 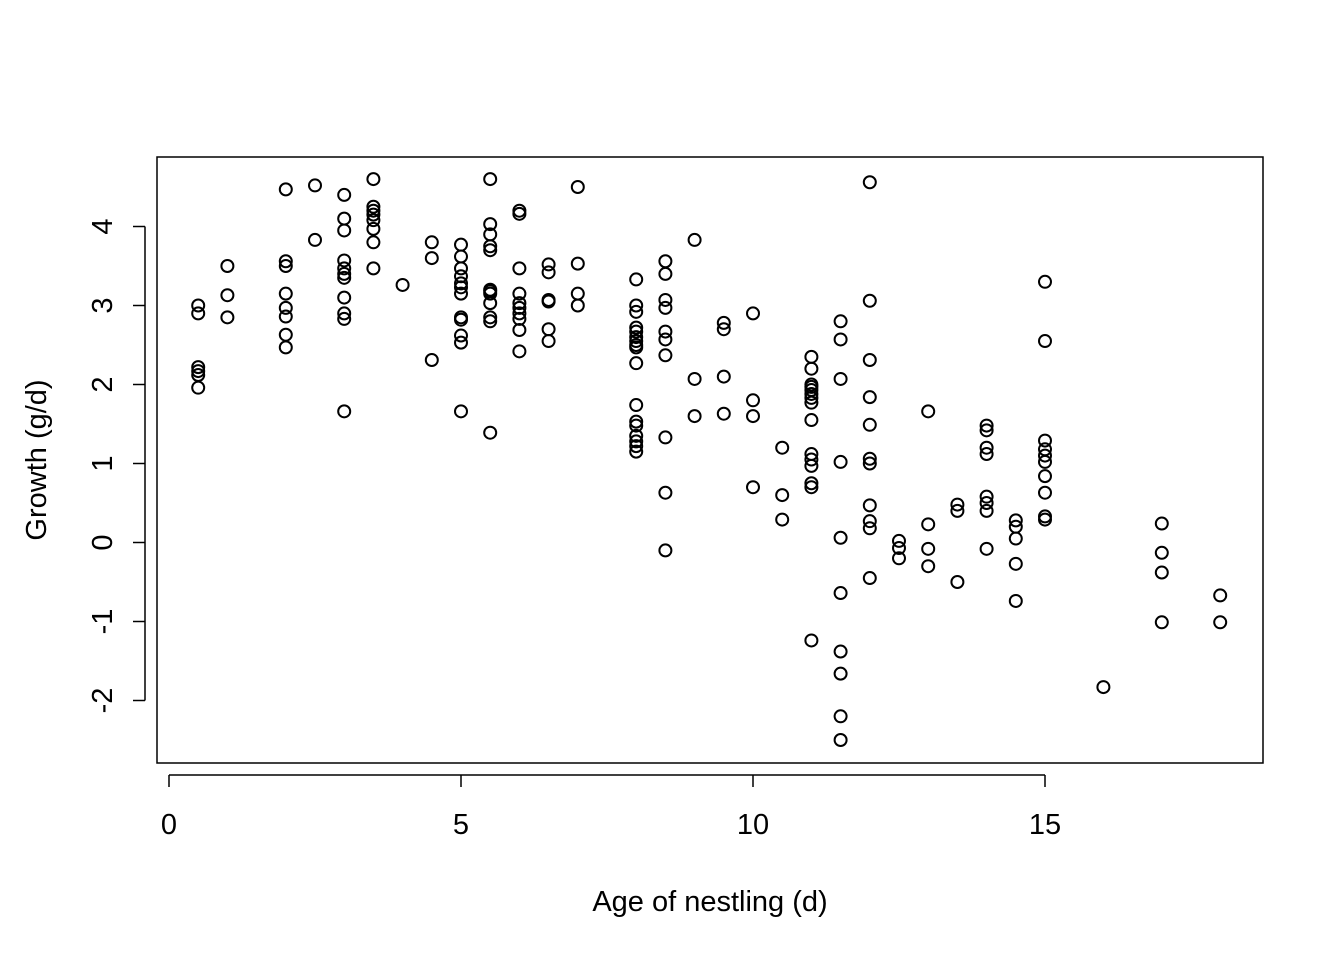 What do you see at coordinates (103, 701) in the screenshot?
I see `y-tick-label: -2` at bounding box center [103, 701].